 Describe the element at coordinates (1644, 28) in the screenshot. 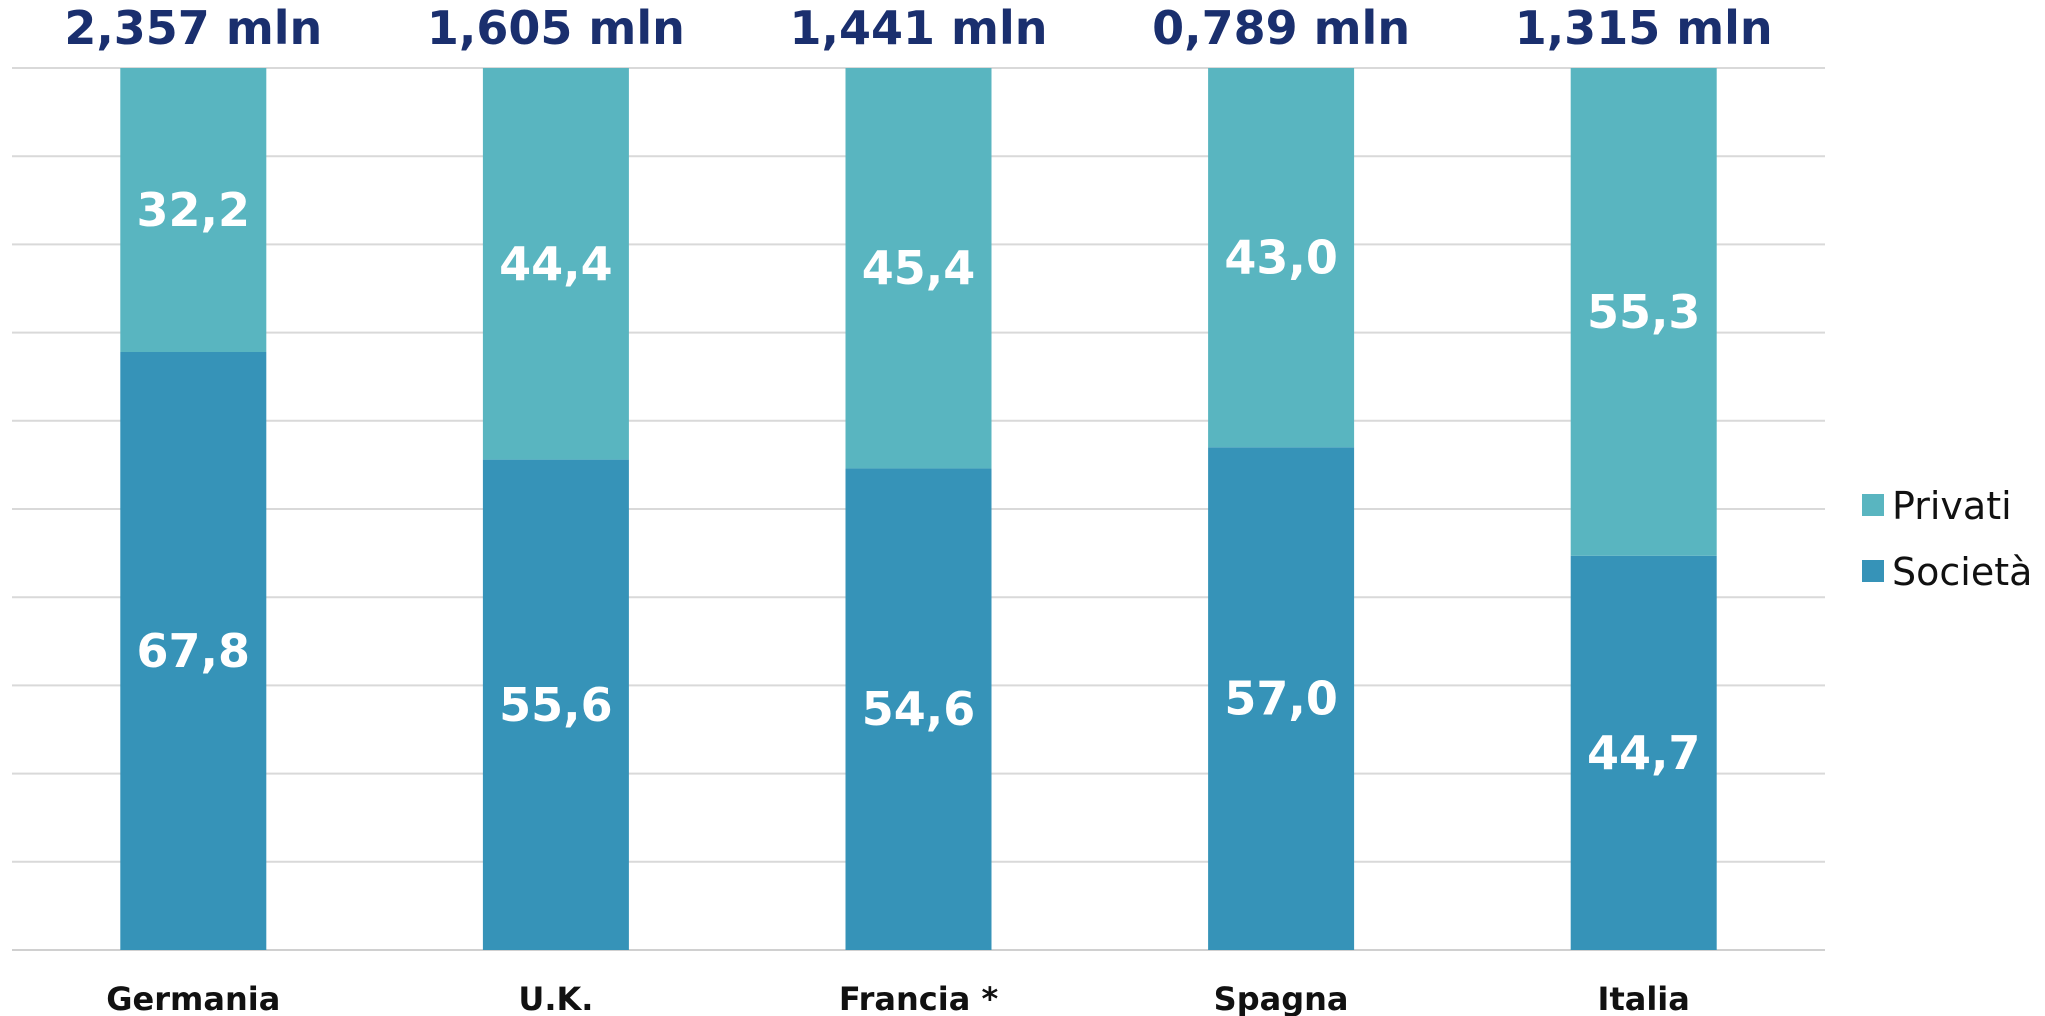

I see `total-label: 1,315 mln` at that location.